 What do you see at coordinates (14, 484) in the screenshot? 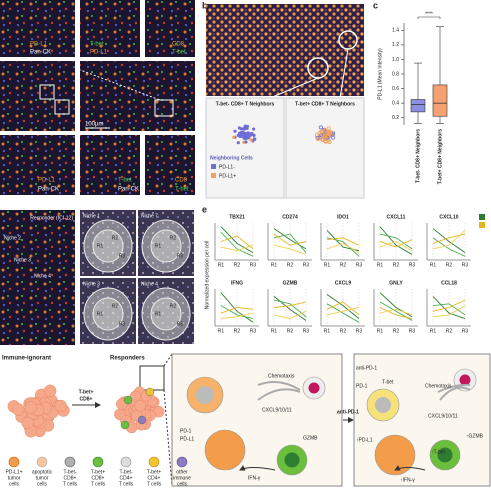
I see `legend-label: cells` at bounding box center [14, 484].